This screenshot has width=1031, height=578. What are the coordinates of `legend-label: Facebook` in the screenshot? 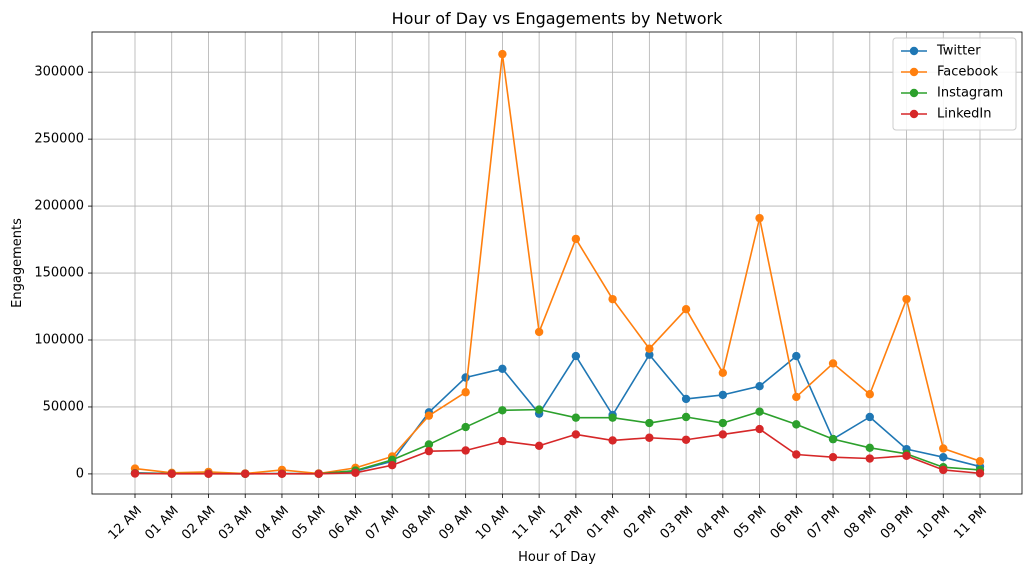 It's located at (968, 72).